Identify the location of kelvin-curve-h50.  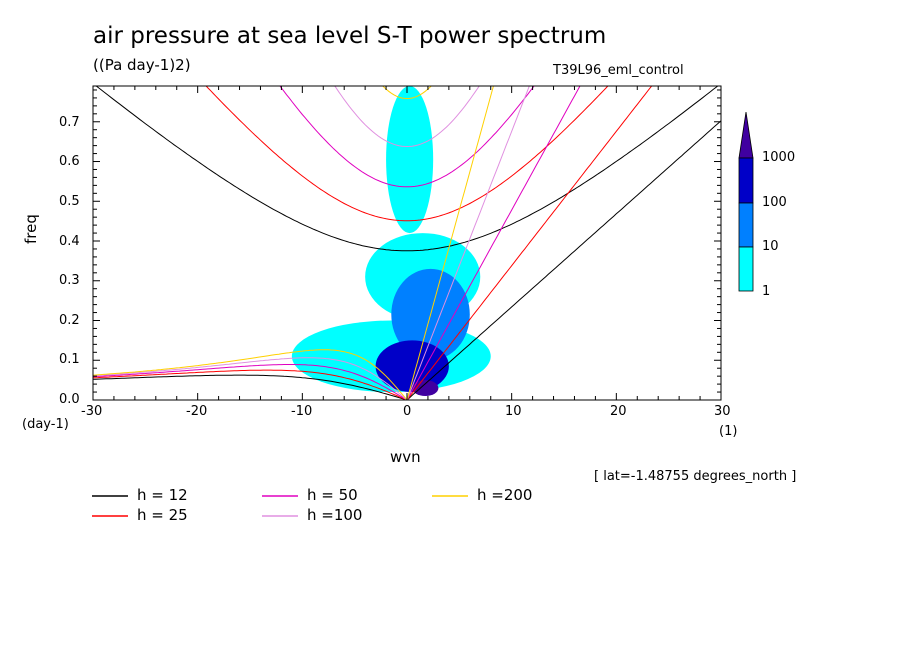
(493, 243).